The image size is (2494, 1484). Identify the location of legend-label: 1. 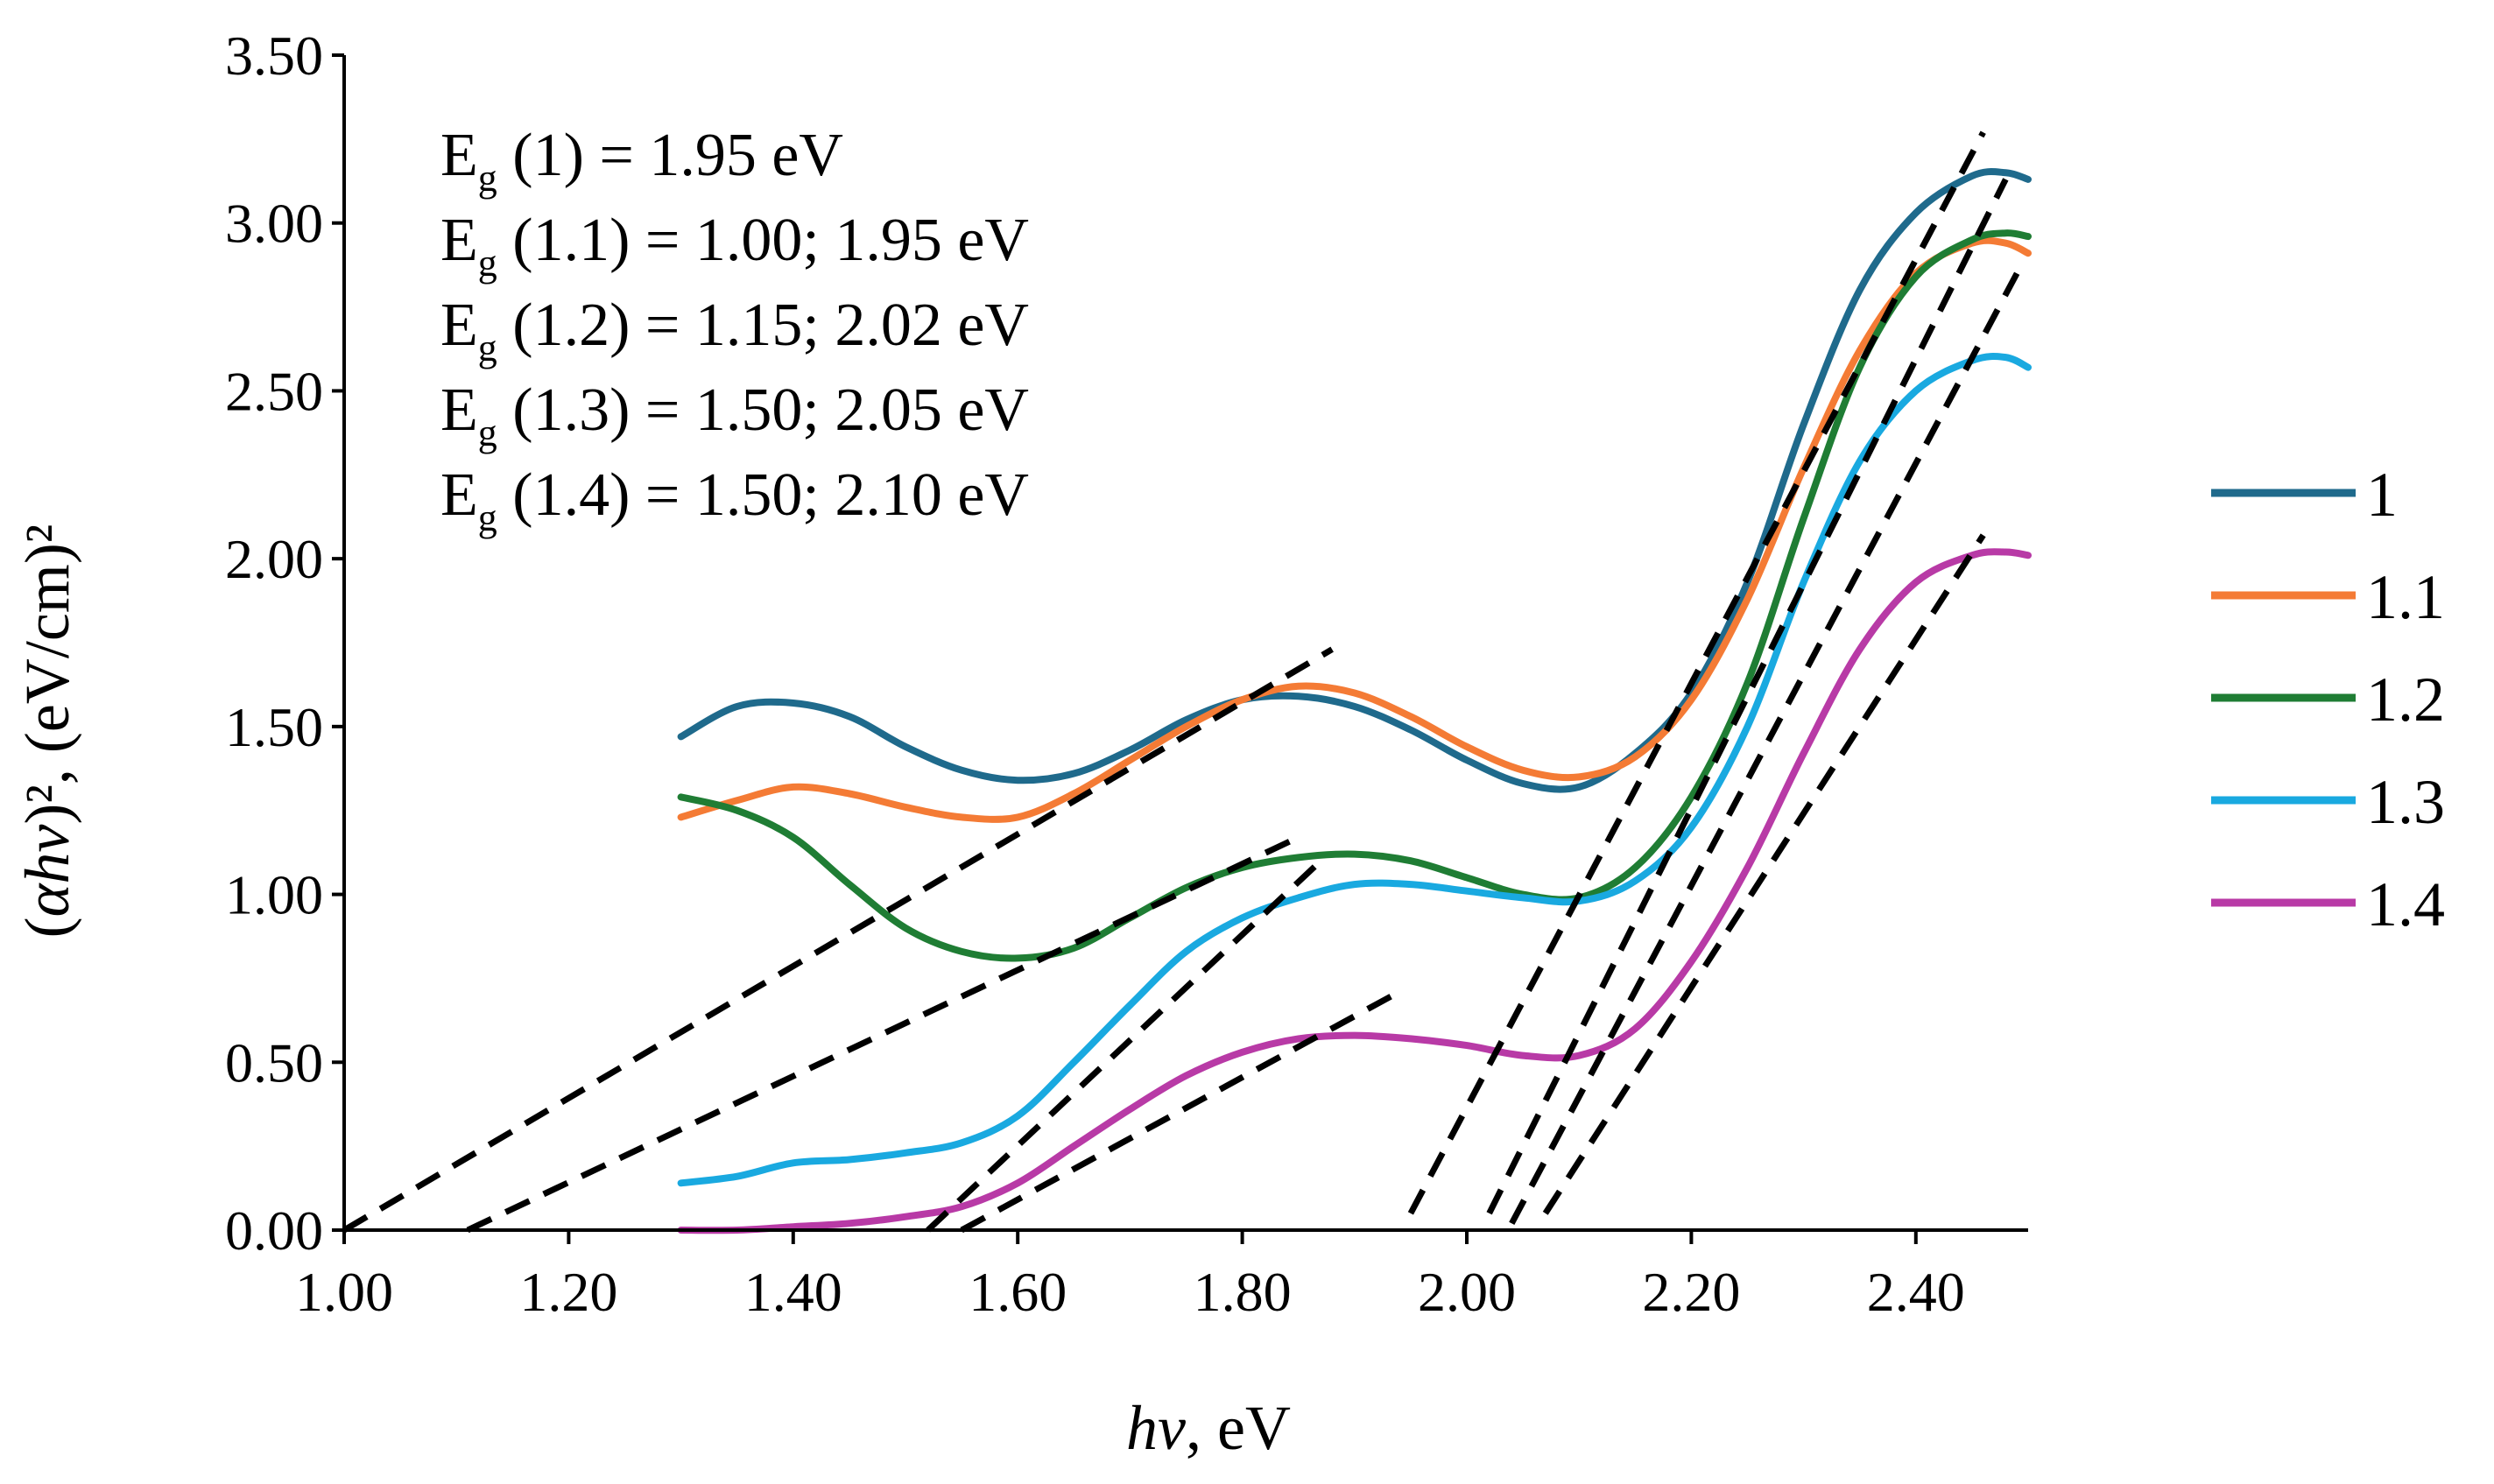
(2382, 495).